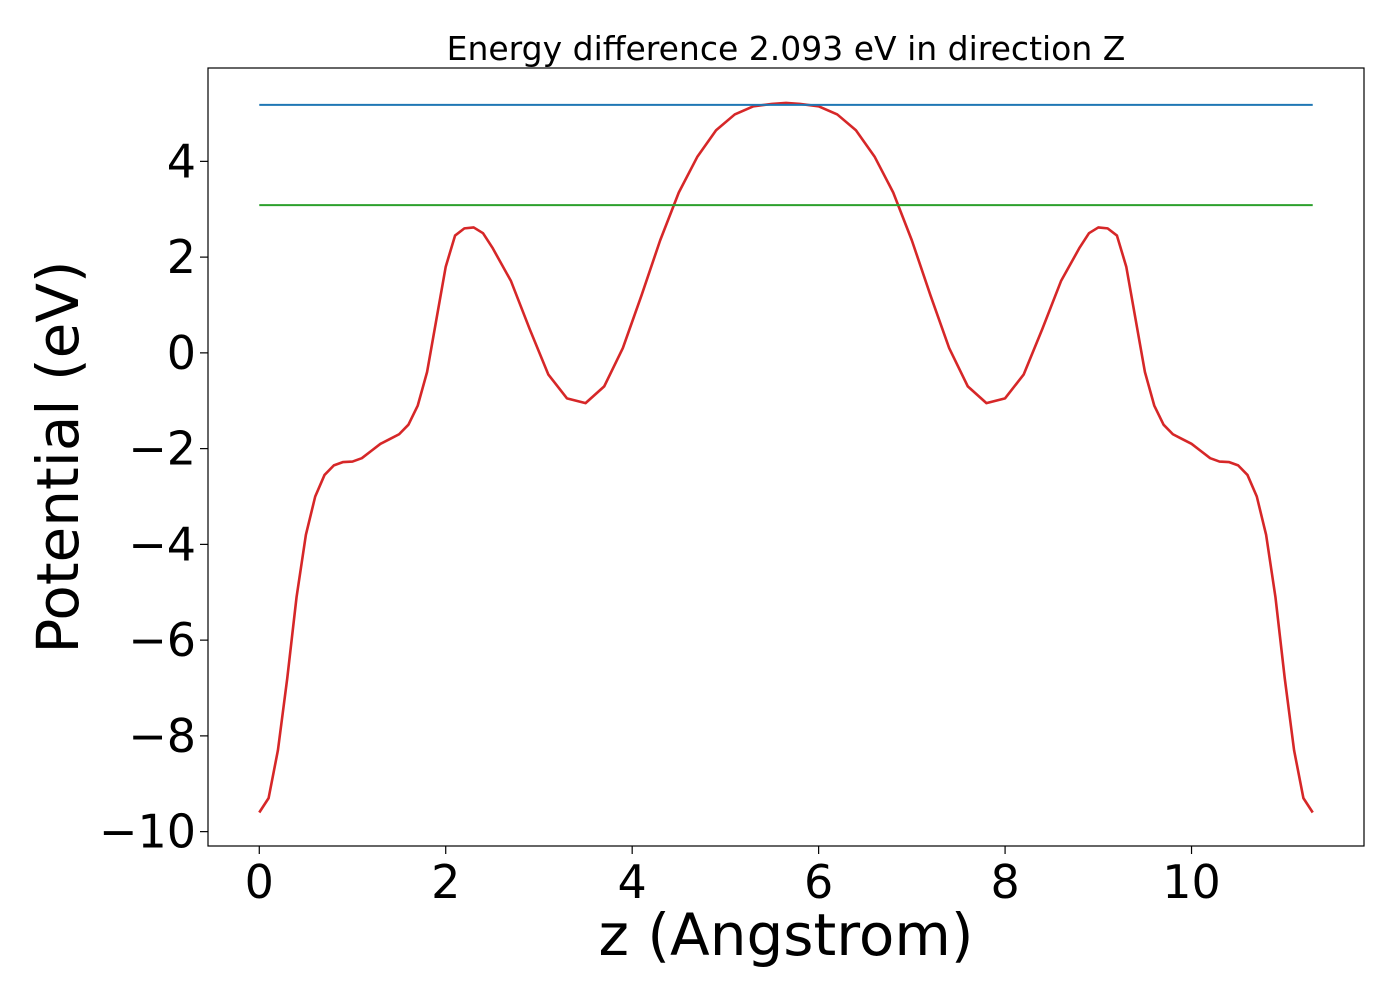  I want to click on y-tick-label: −4, so click(162, 544).